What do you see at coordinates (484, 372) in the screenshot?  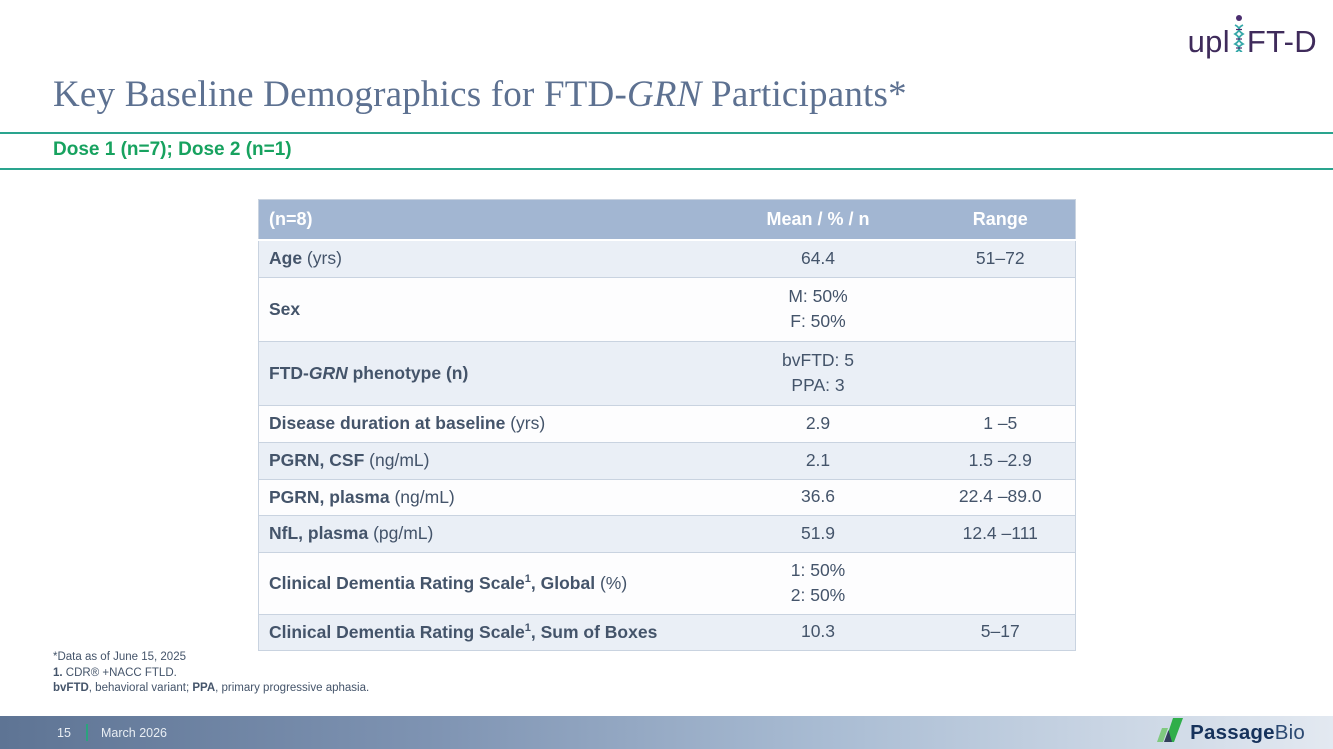 I see `row-label: FTD-GRN phenotype (n)` at bounding box center [484, 372].